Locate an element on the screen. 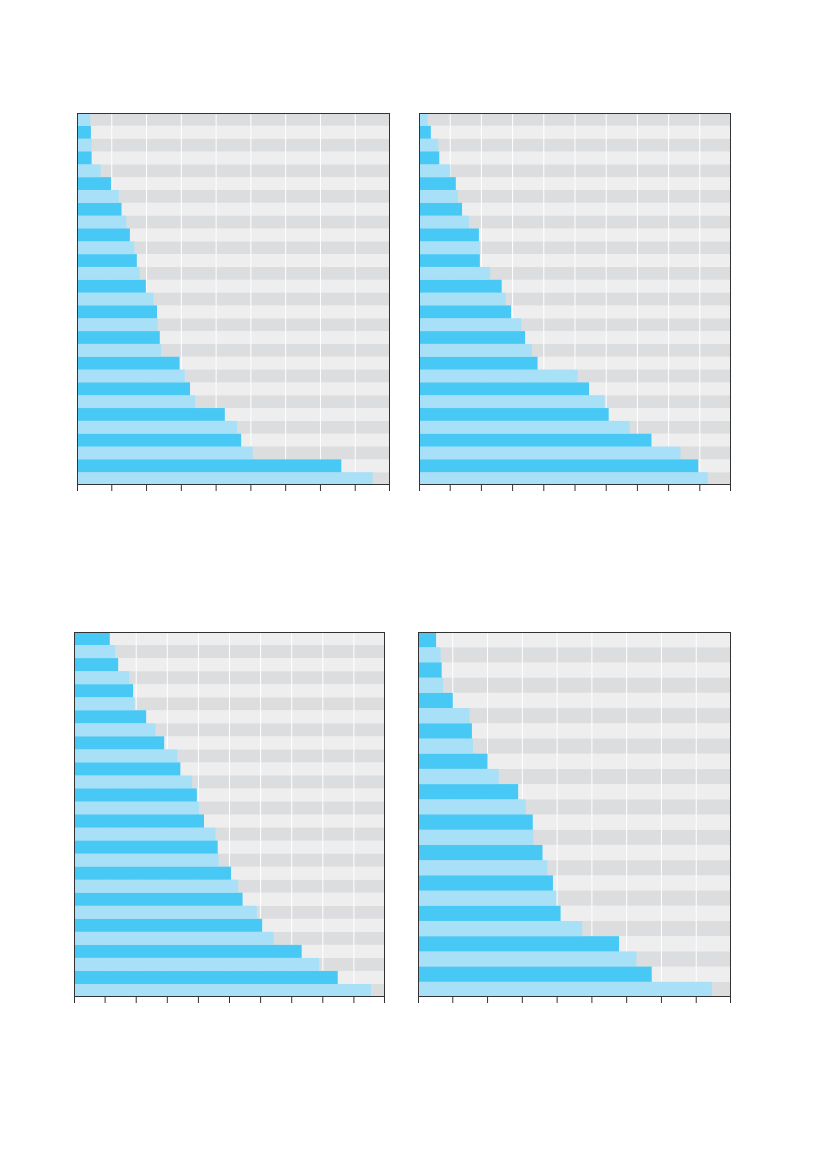 This screenshot has height=1169, width=827. chart-svg-top-right is located at coordinates (575, 302).